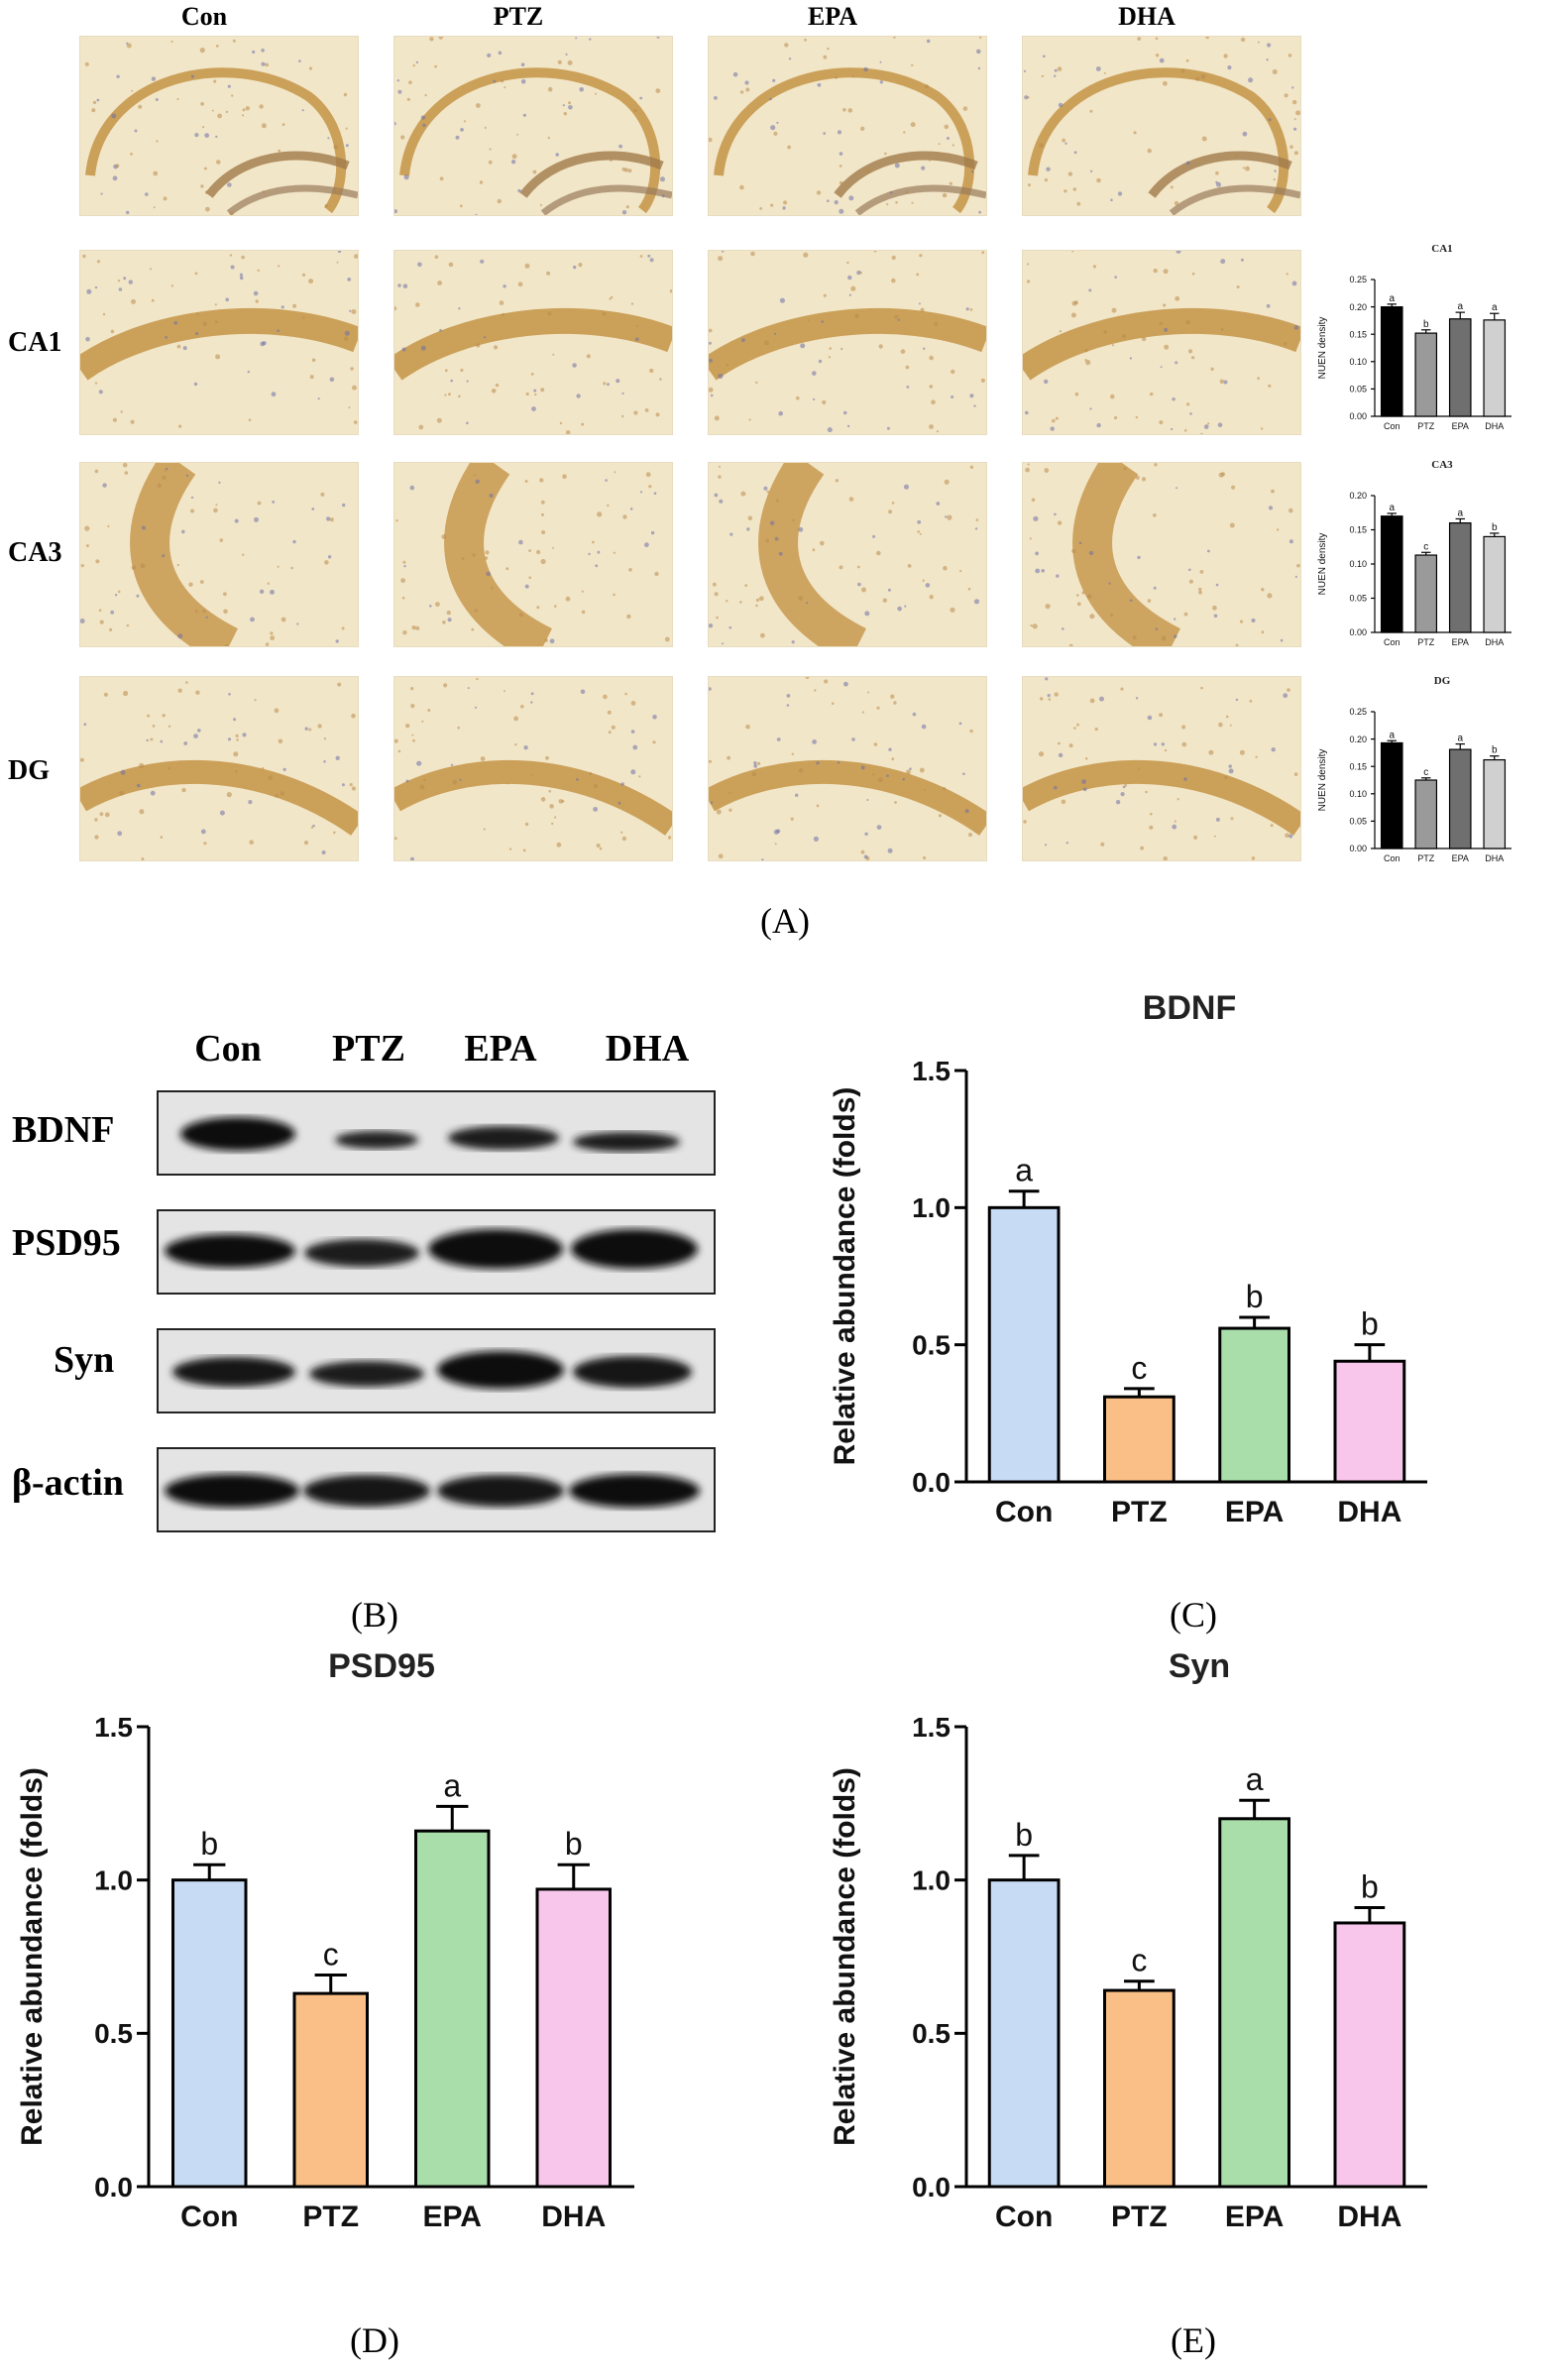 This screenshot has height=2372, width=1568. Describe the element at coordinates (204, 16) in the screenshot. I see `col-header-con: Con` at that location.